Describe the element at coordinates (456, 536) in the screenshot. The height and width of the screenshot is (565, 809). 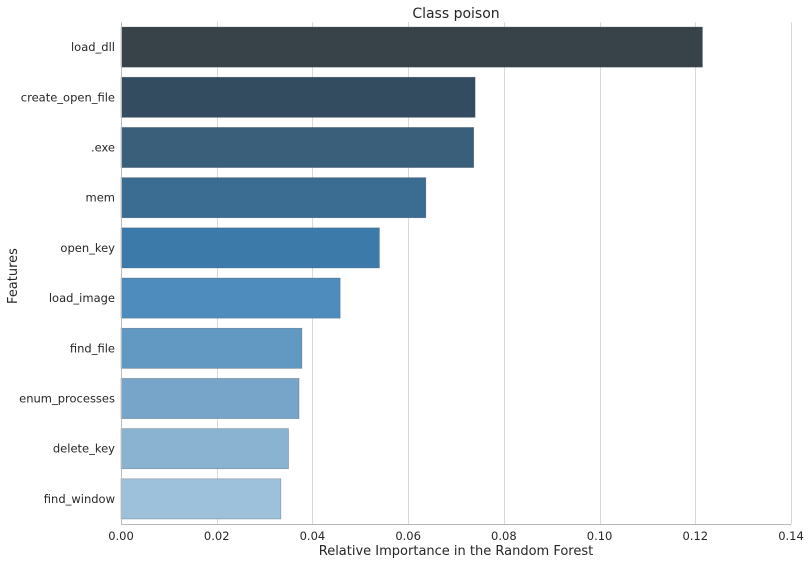
I see `x-tick-labels: 0.00 0.02 0.04 0.06 0.08 0.10 0.12 0.14` at that location.